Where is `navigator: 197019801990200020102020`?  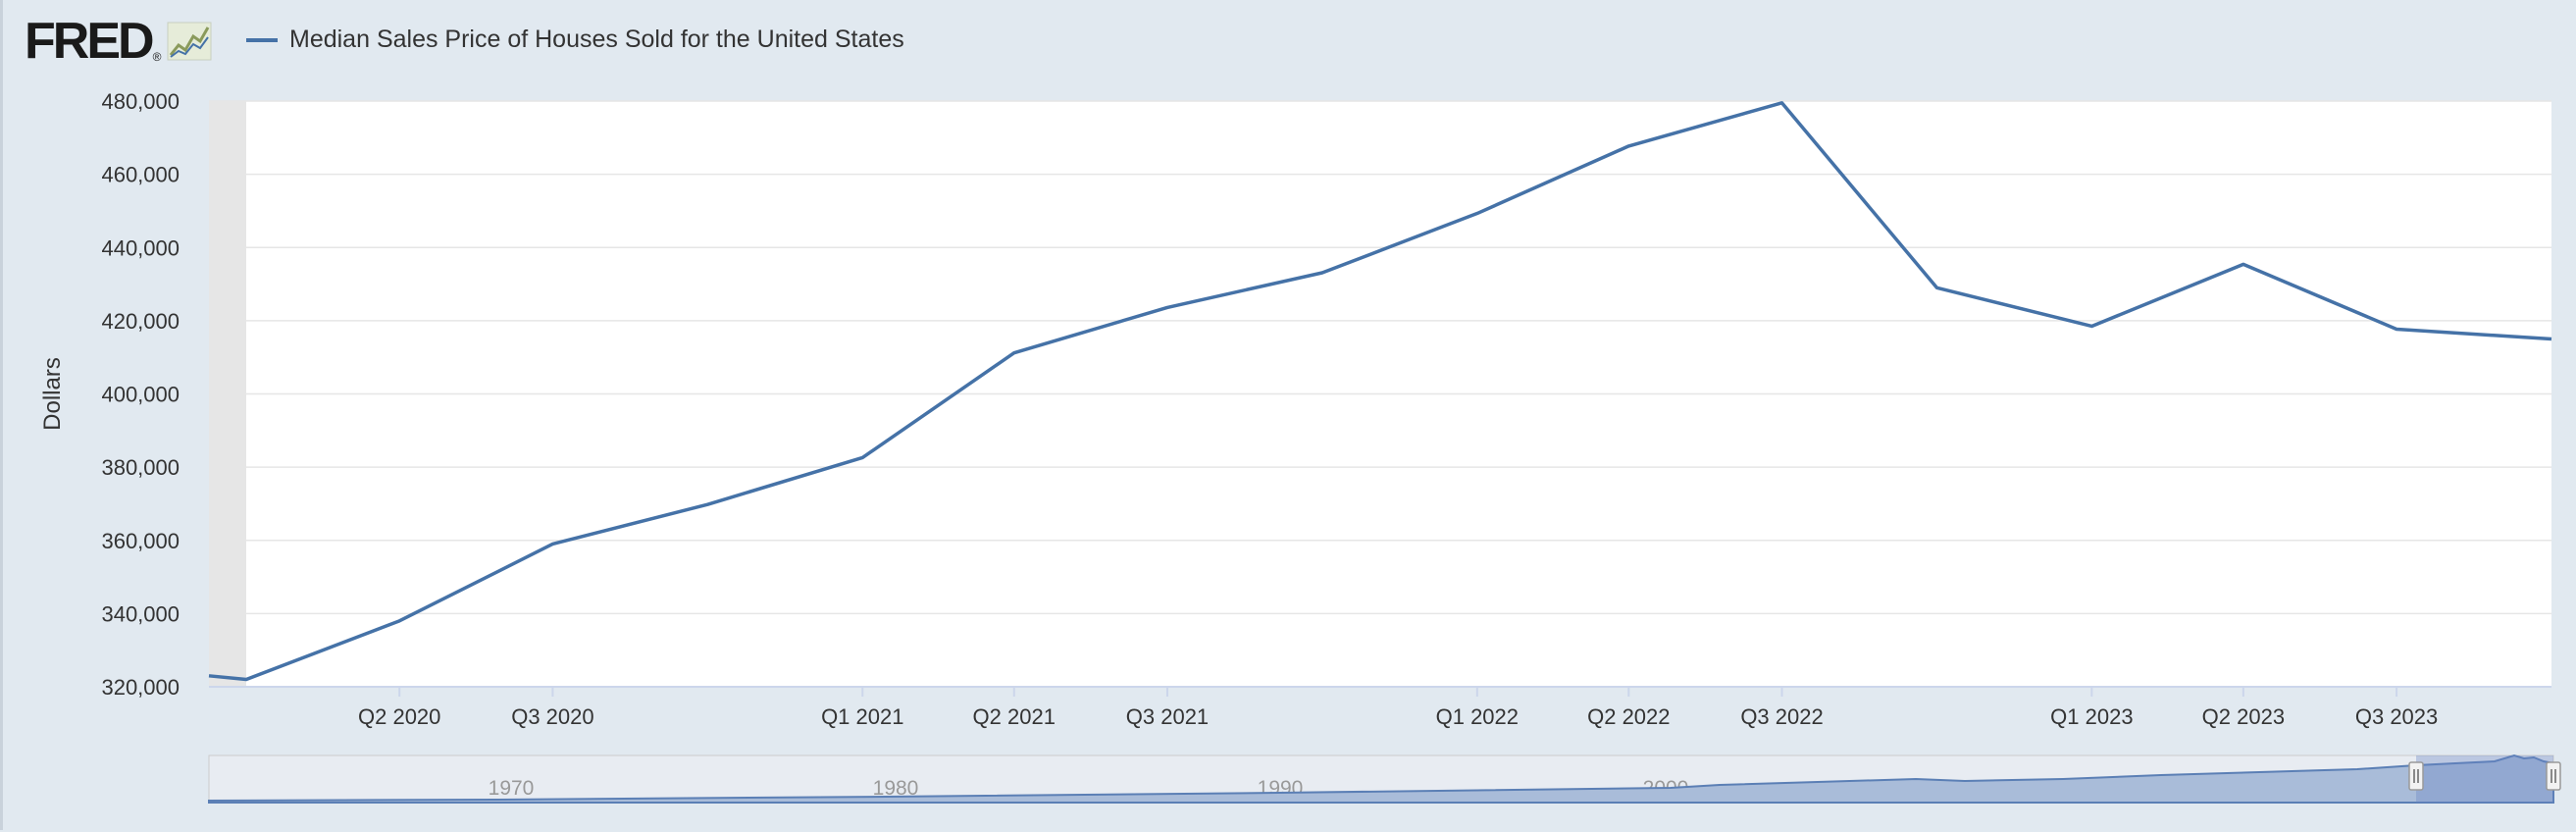
navigator: 197019801990200020102020 is located at coordinates (1384, 779).